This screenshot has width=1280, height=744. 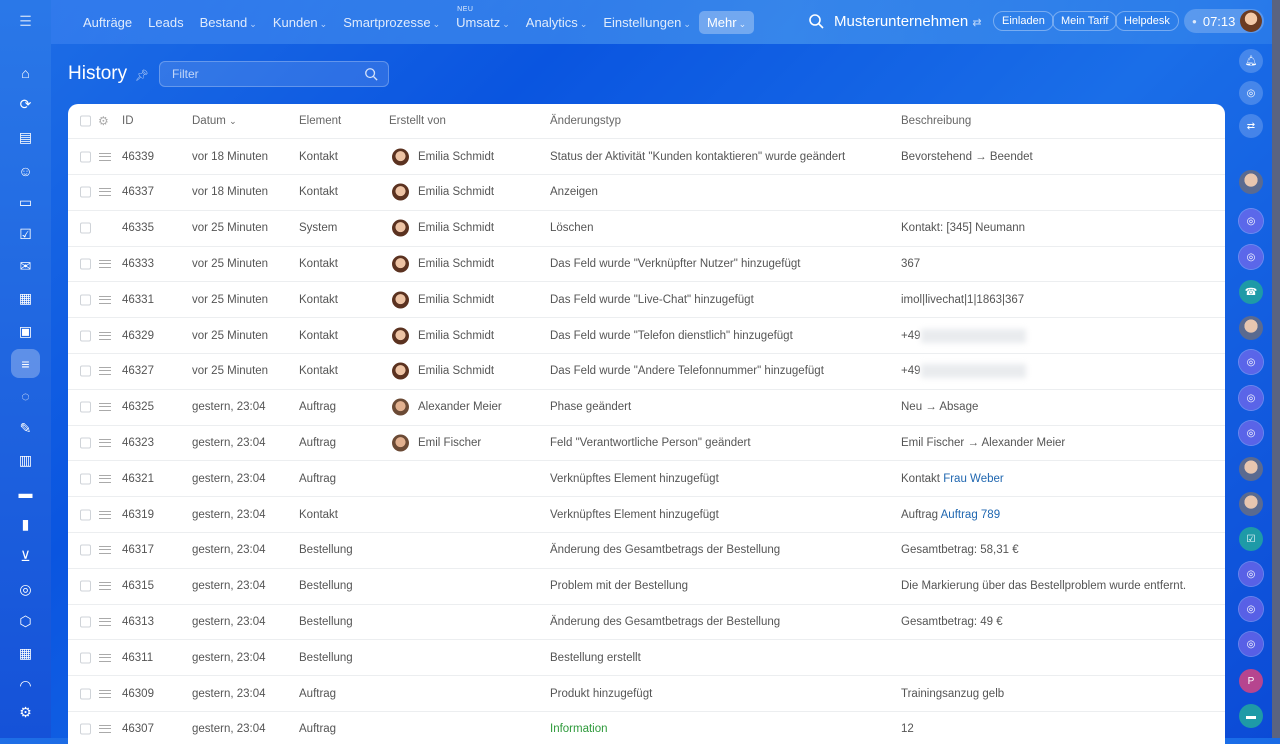 I want to click on header-id: ID, so click(x=128, y=121).